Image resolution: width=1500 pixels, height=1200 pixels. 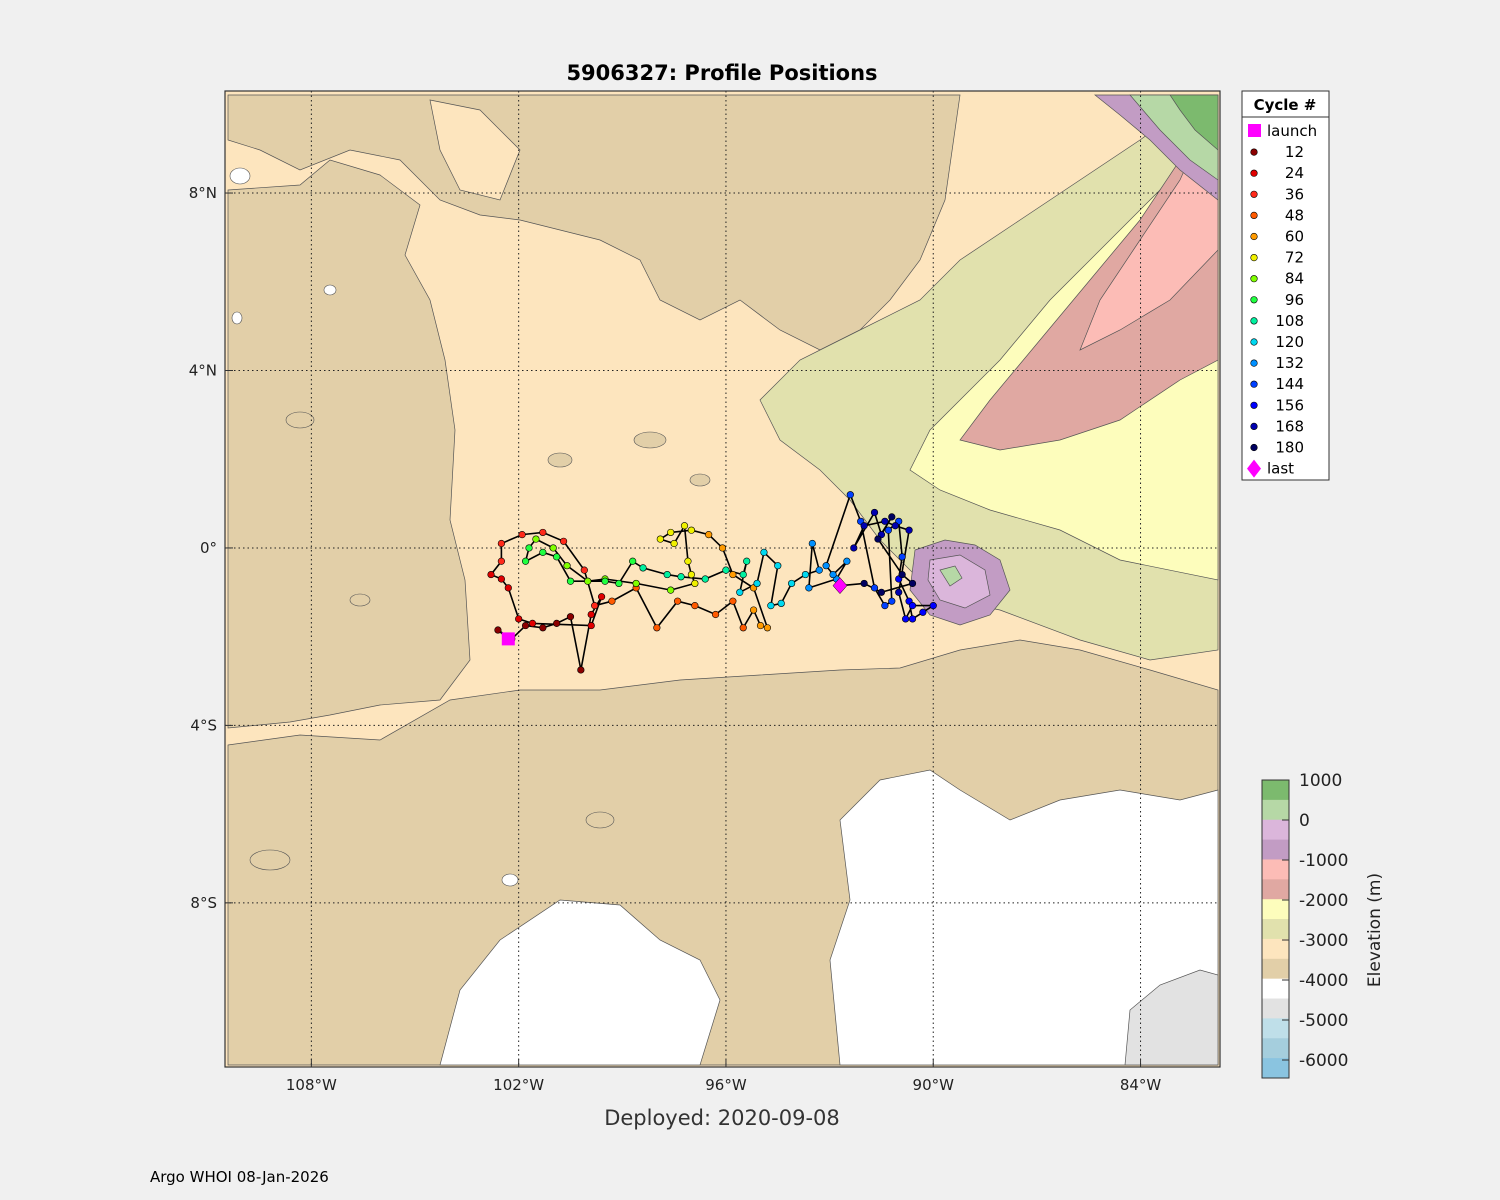 What do you see at coordinates (722, 1118) in the screenshot?
I see `deployed-date-label: Deployed: 2020-09-08` at bounding box center [722, 1118].